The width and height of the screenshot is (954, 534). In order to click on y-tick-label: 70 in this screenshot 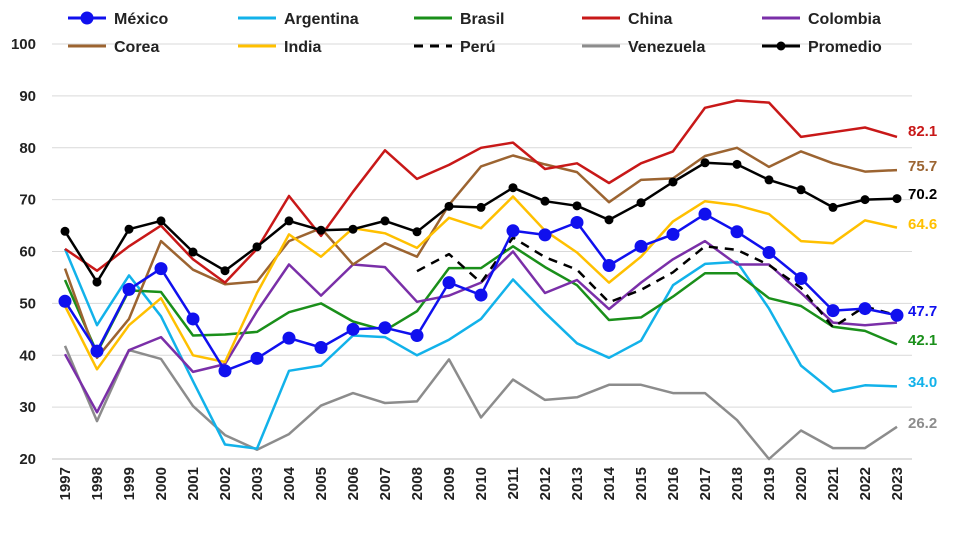, I will do `click(27, 200)`.